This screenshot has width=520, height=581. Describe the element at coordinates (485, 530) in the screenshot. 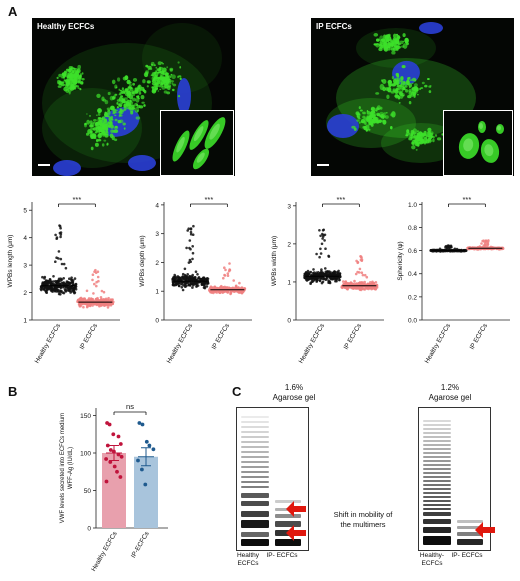

I see `shift-arrow-right` at that location.